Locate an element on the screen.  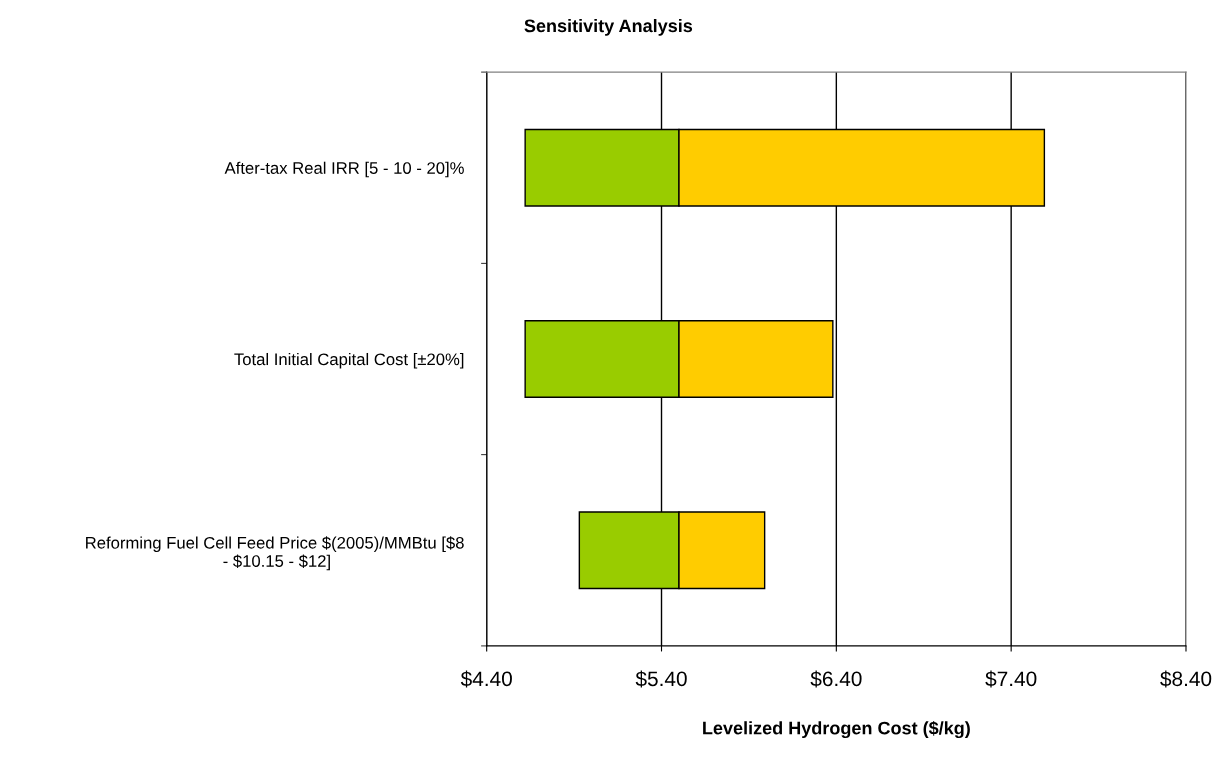
chart-title: Sensitivity Analysis is located at coordinates (608, 27).